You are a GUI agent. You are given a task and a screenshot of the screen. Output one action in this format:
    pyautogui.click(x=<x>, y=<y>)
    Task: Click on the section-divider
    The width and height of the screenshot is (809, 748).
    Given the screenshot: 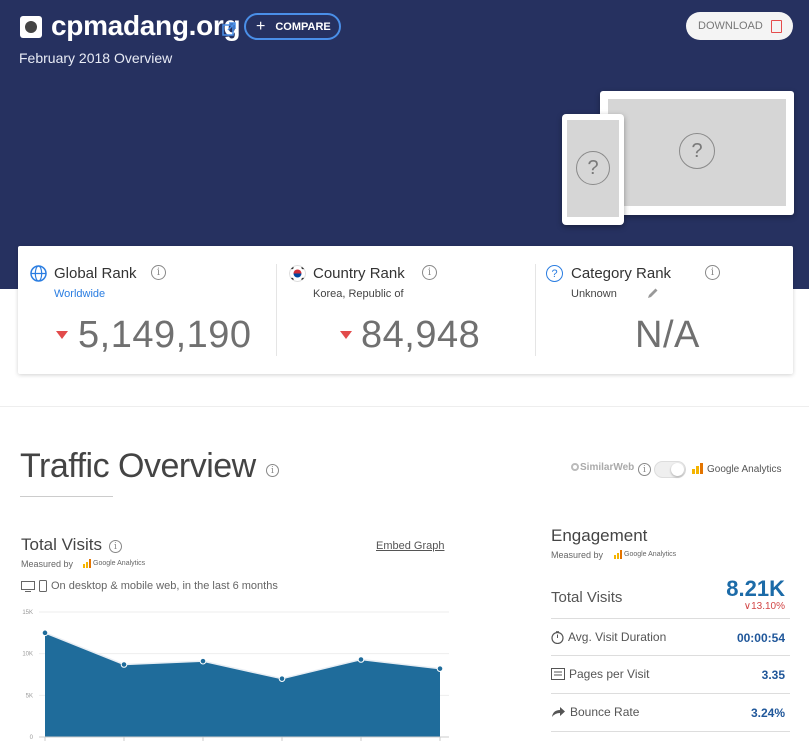 What is the action you would take?
    pyautogui.click(x=404, y=406)
    